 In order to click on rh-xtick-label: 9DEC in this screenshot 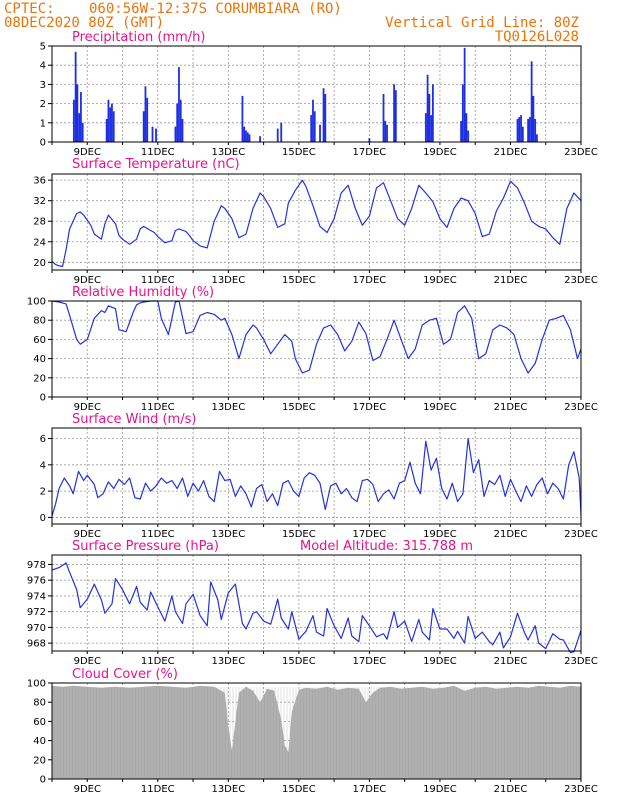, I will do `click(87, 407)`.